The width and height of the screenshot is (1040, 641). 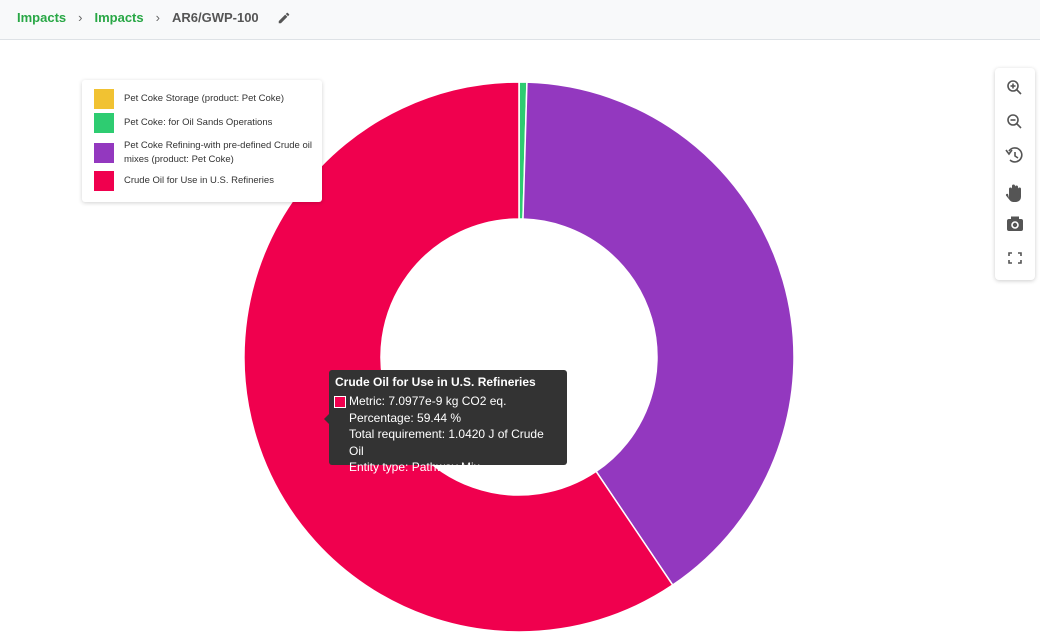 I want to click on header: Impacts › Impacts › AR6/GWP-100, so click(x=520, y=20).